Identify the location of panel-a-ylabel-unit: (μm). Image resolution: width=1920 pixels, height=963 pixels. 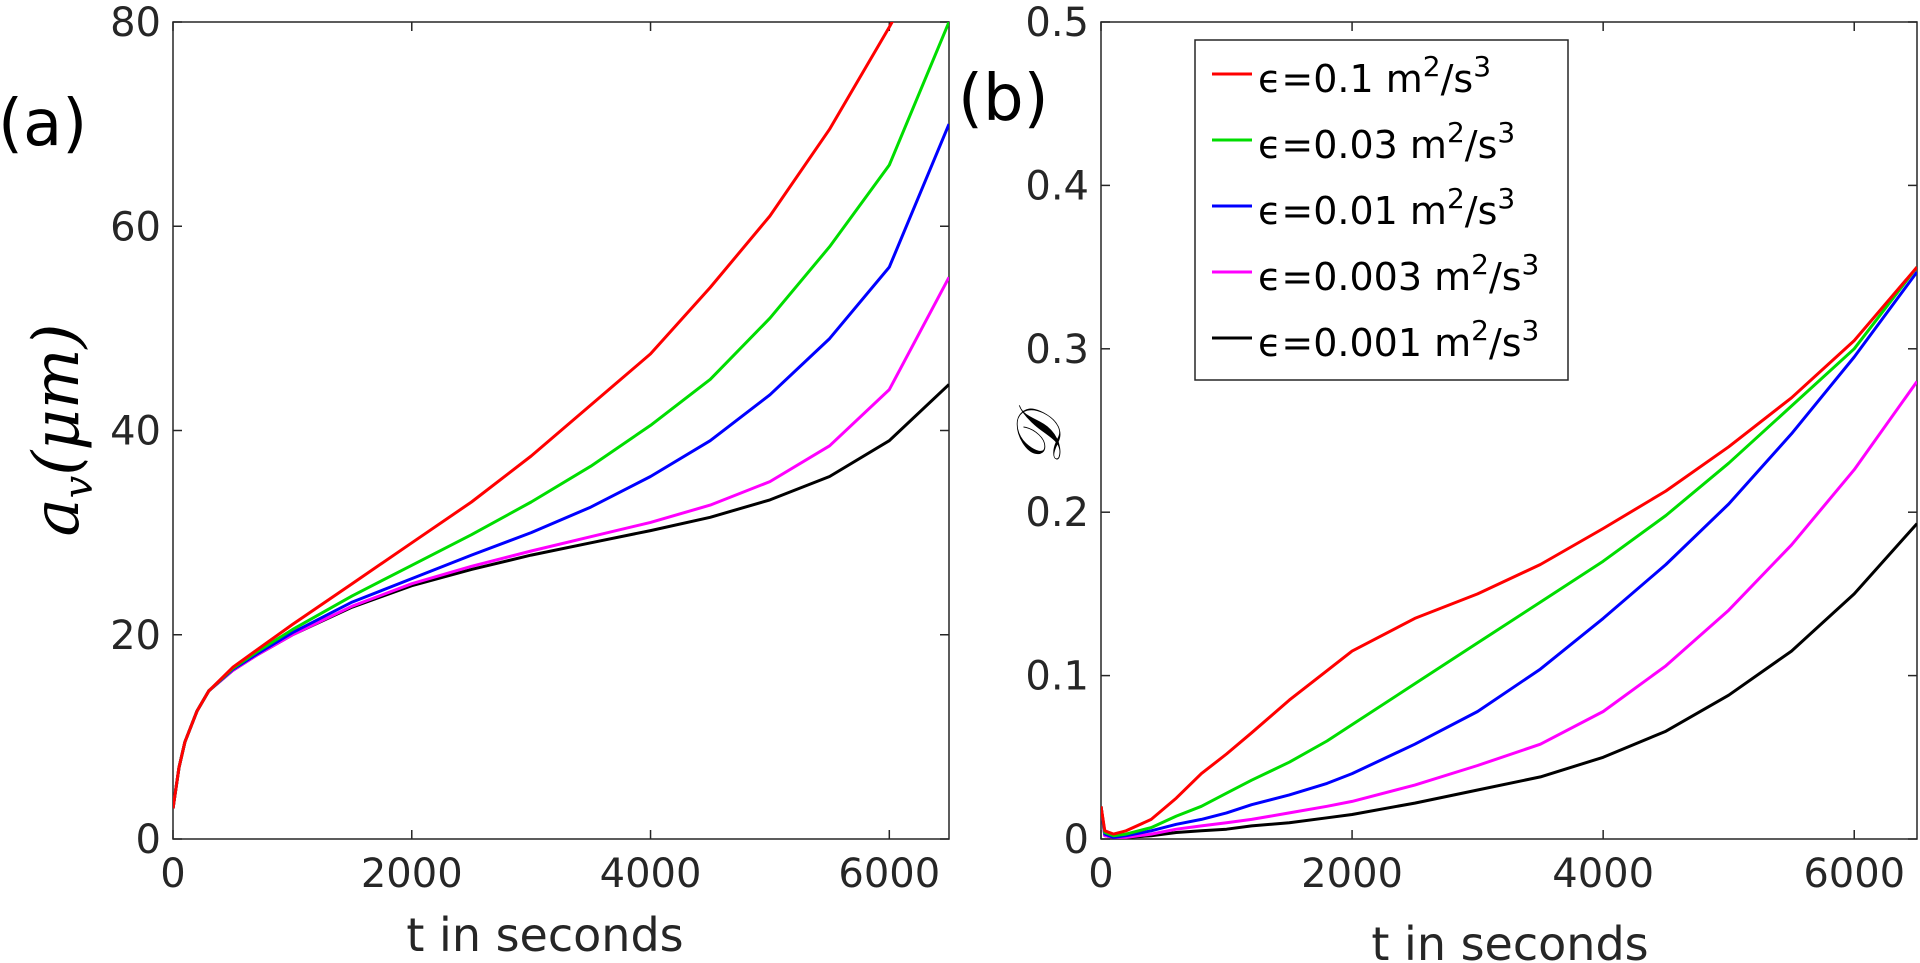
(57, 400).